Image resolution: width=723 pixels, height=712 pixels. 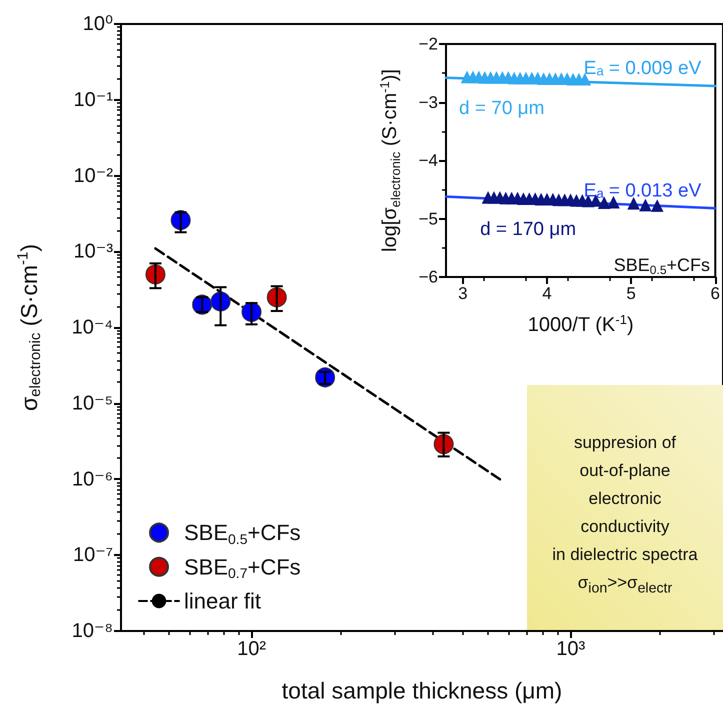 I want to click on x-tick-label: 4, so click(x=547, y=293).